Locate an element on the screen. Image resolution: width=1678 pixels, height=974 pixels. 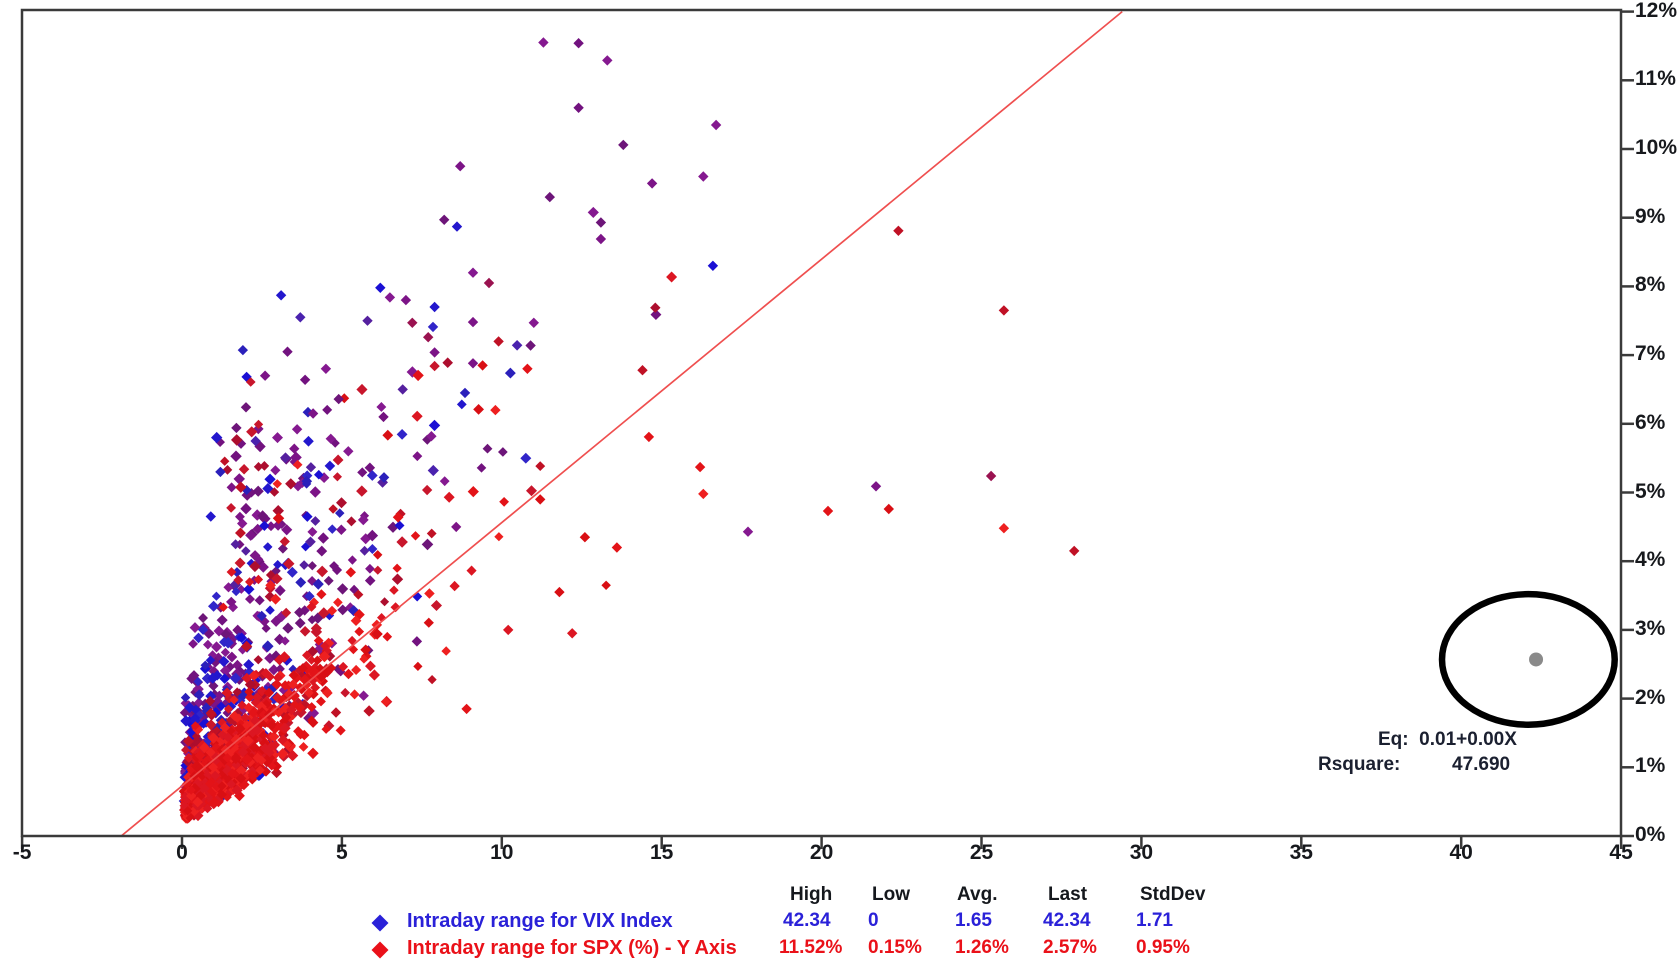
highlight-ellipse is located at coordinates (1528, 659).